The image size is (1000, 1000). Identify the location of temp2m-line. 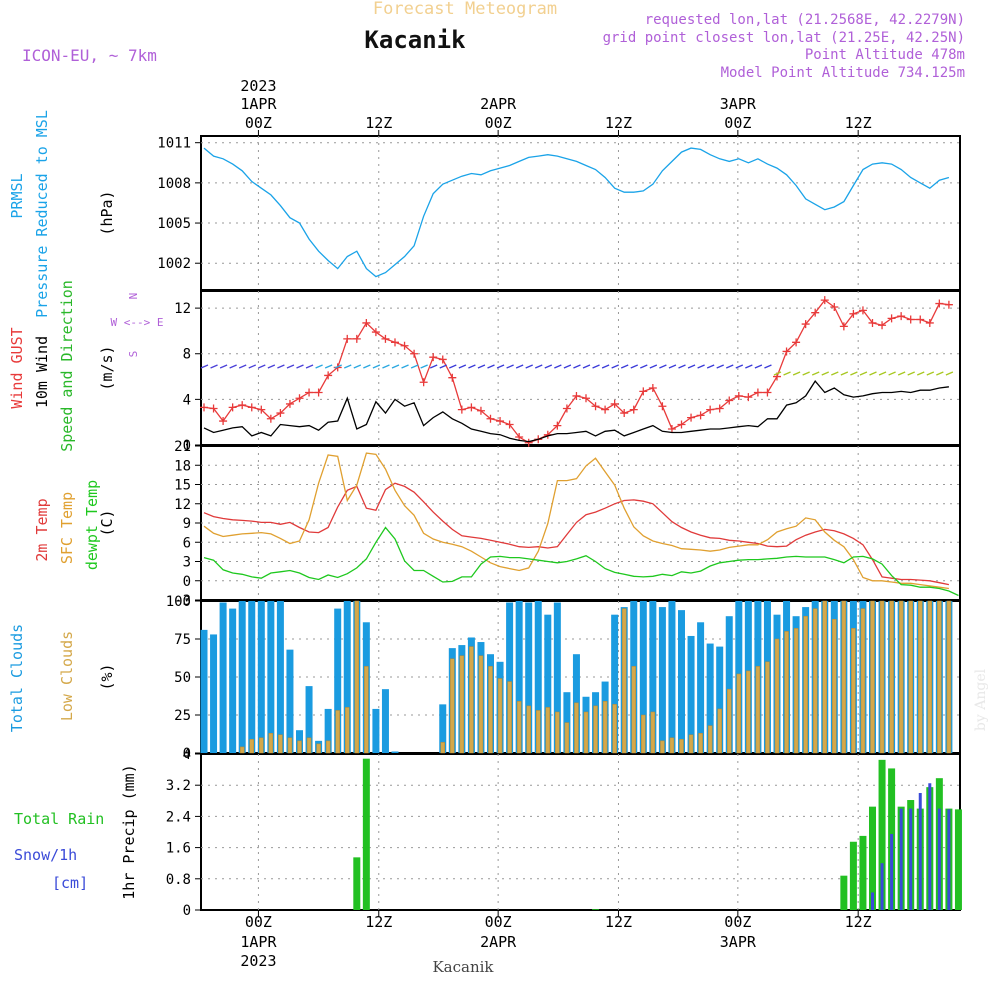
(576, 534).